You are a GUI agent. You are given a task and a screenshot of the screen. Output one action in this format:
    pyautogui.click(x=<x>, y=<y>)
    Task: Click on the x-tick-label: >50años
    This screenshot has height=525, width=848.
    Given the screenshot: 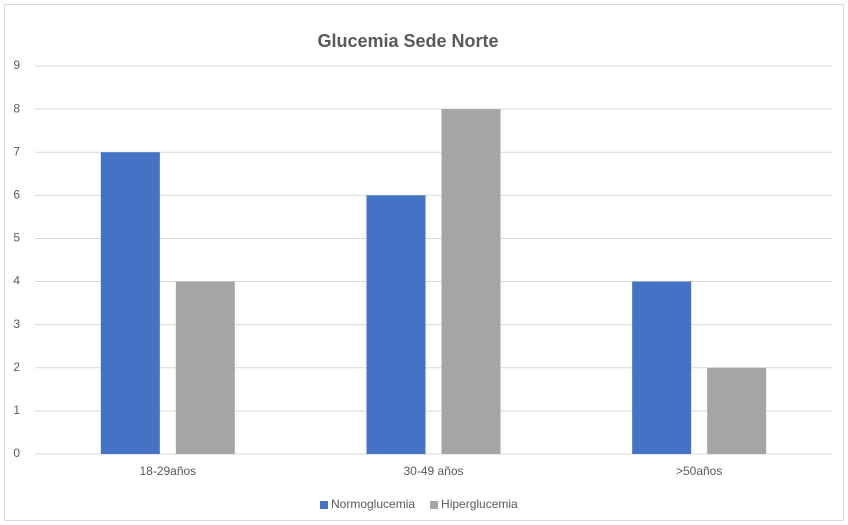 What is the action you would take?
    pyautogui.click(x=699, y=471)
    